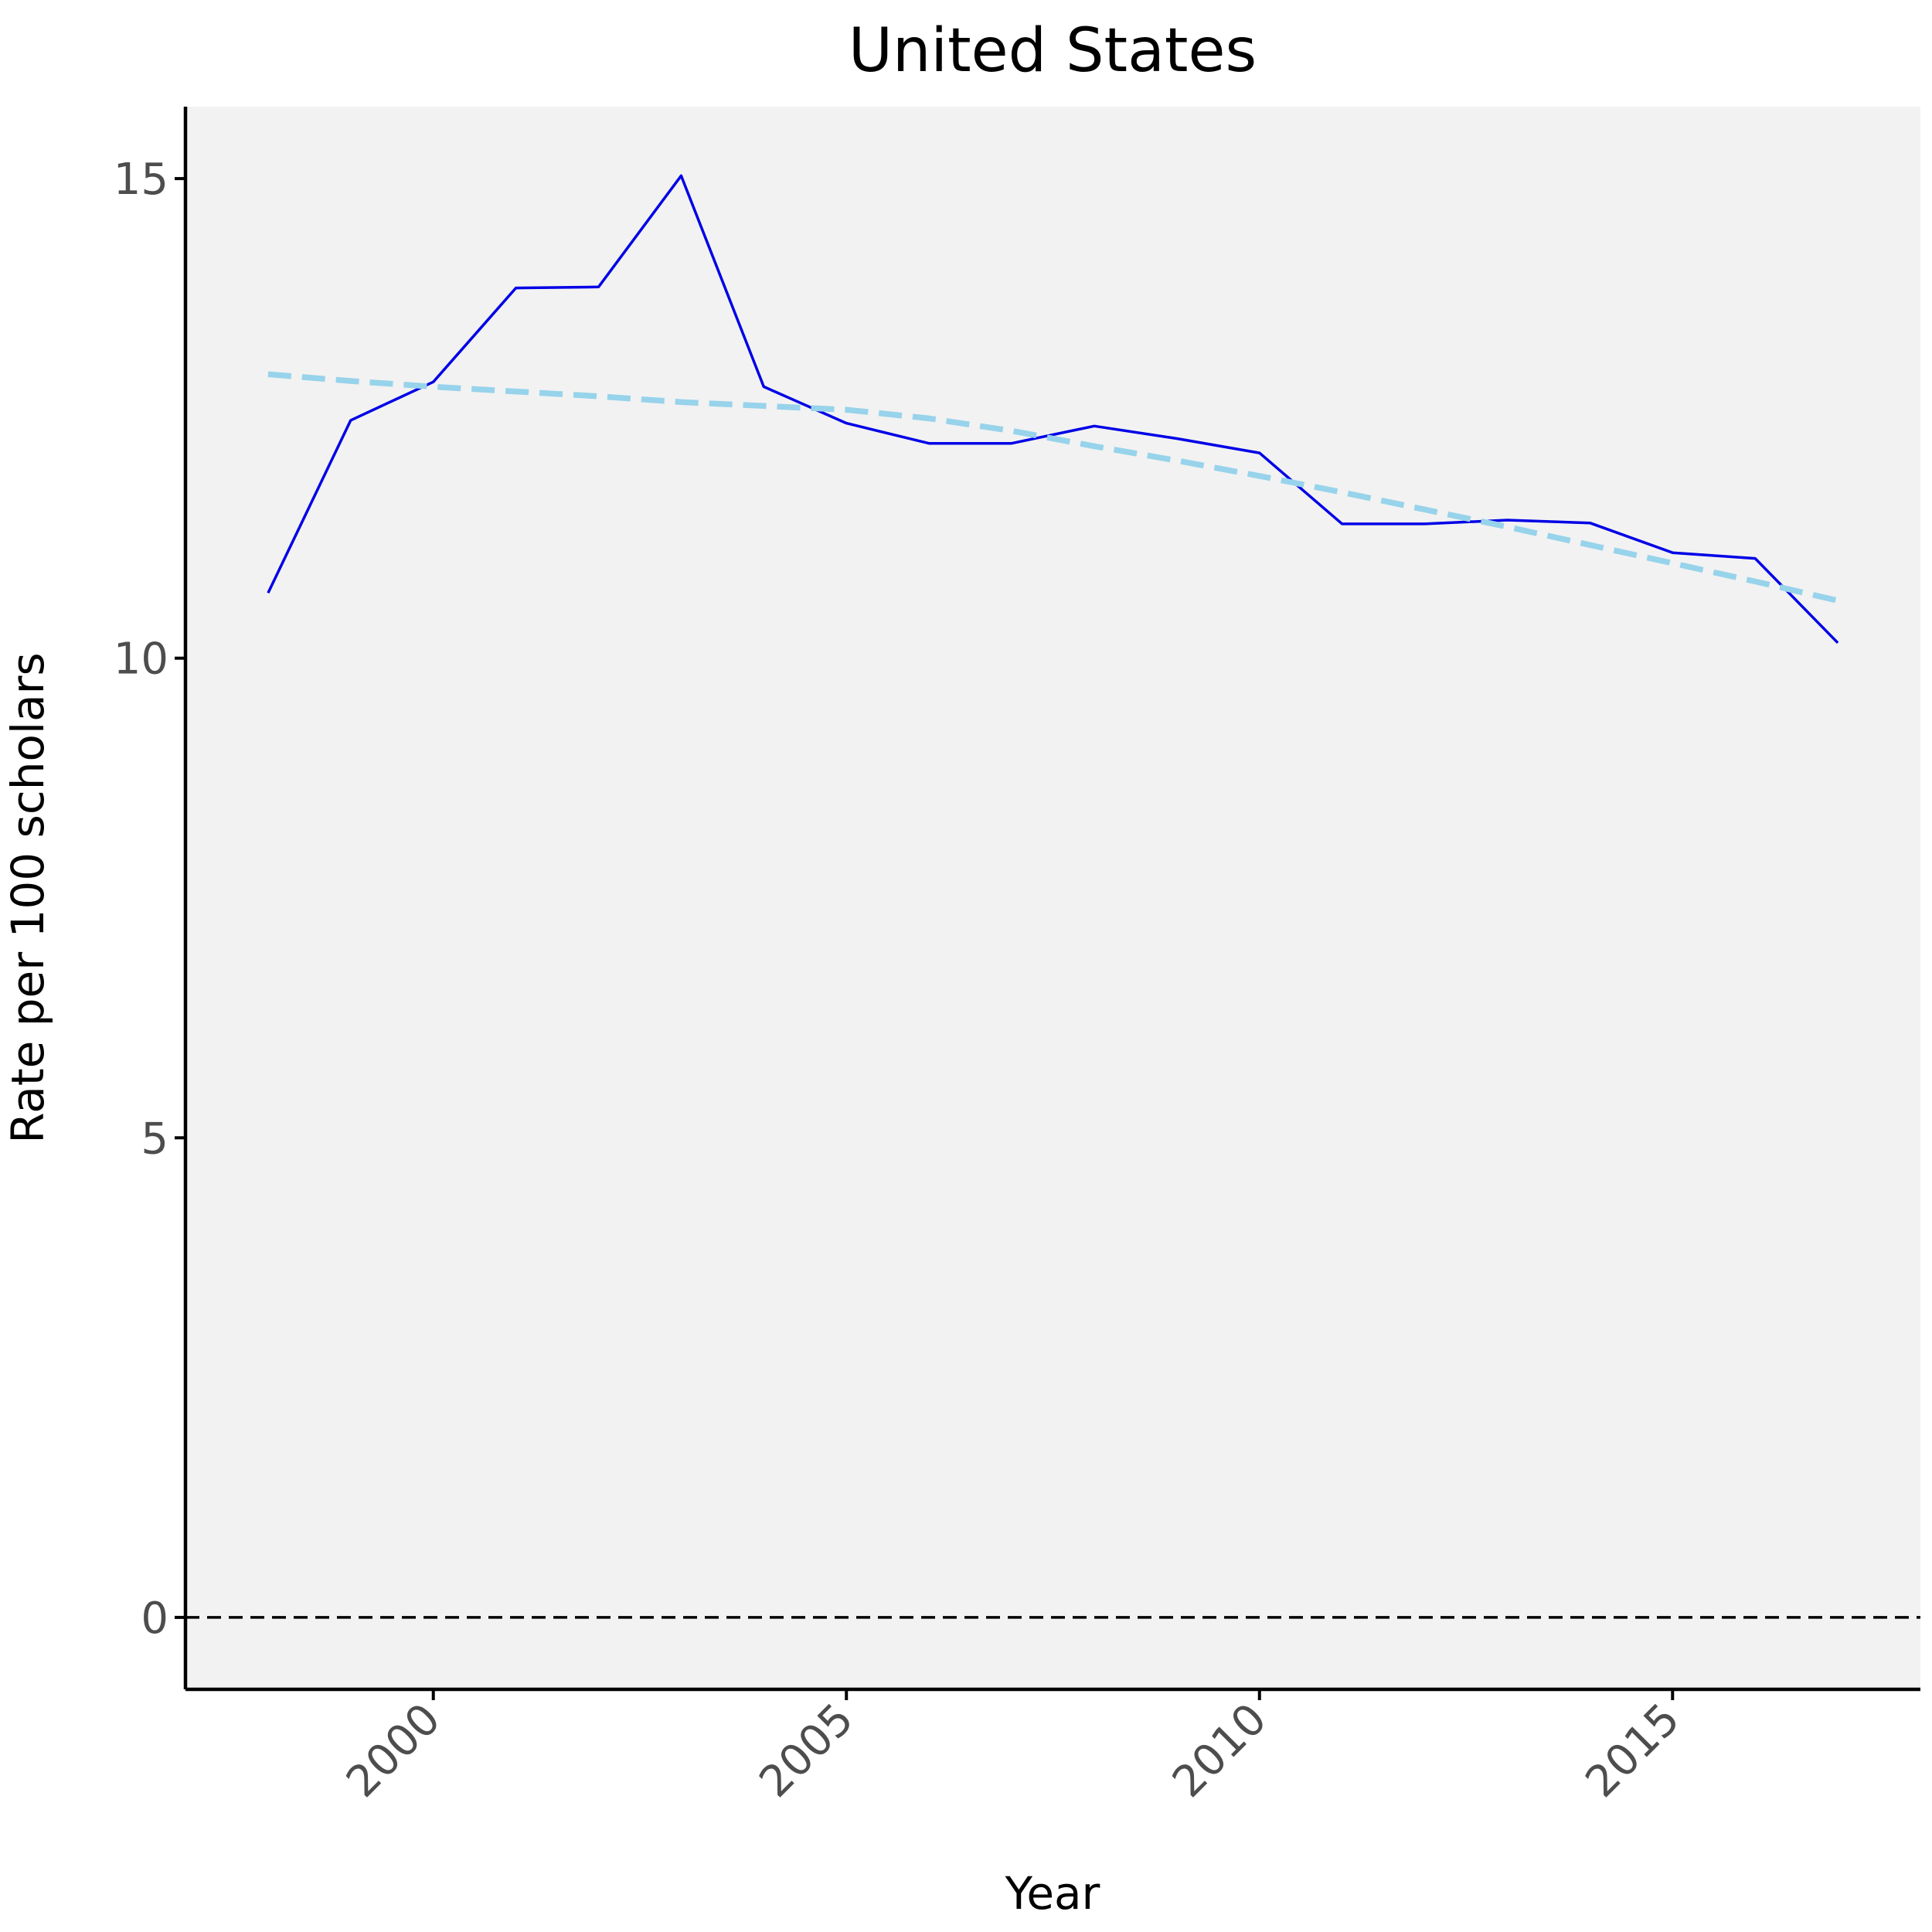  I want to click on trend-line, so click(1052, 488).